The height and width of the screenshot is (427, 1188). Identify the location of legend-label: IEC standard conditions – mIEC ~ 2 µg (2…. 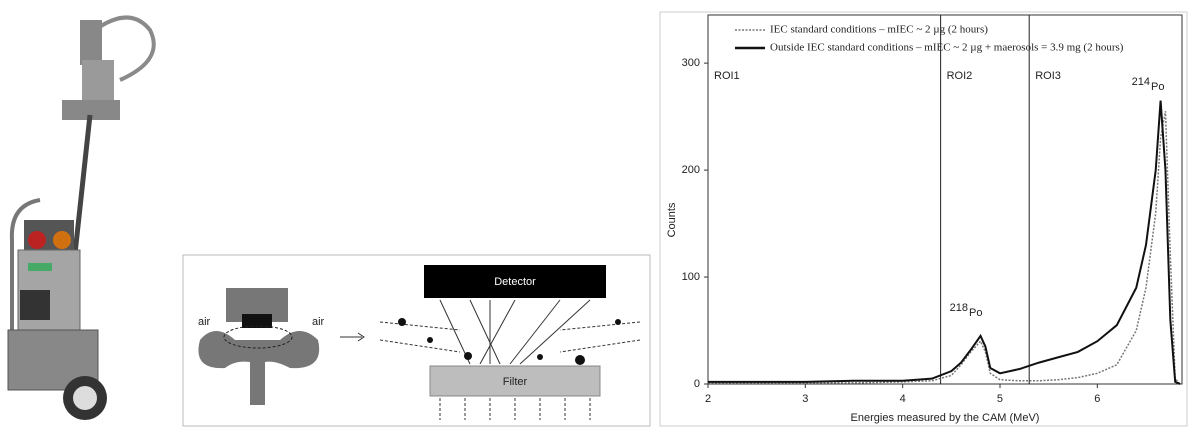
(879, 30).